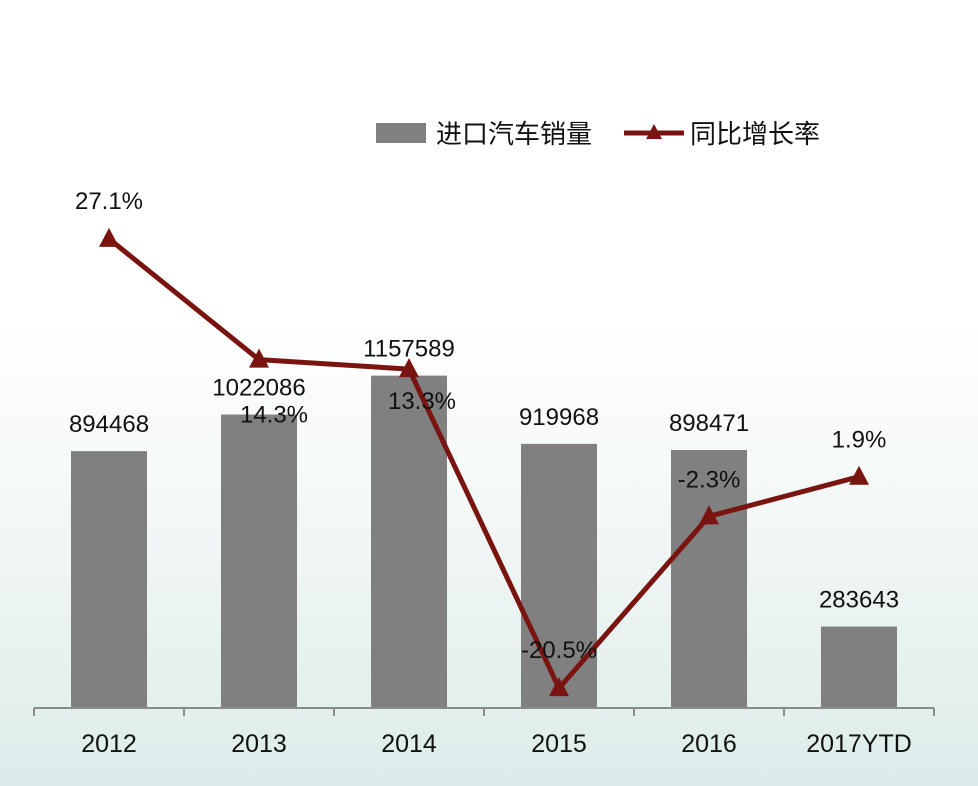 The height and width of the screenshot is (786, 978). What do you see at coordinates (109, 424) in the screenshot?
I see `bar-value-label: 894468` at bounding box center [109, 424].